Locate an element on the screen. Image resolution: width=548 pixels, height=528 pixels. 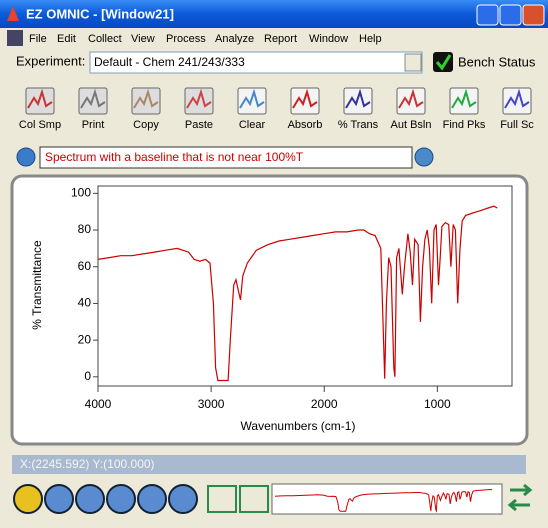
close-button is located at coordinates (533, 15).